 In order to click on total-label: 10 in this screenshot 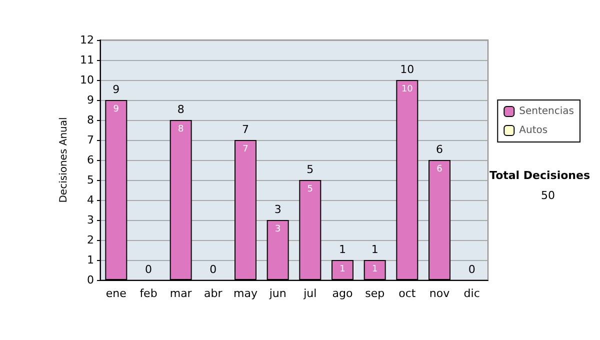, I will do `click(407, 69)`.